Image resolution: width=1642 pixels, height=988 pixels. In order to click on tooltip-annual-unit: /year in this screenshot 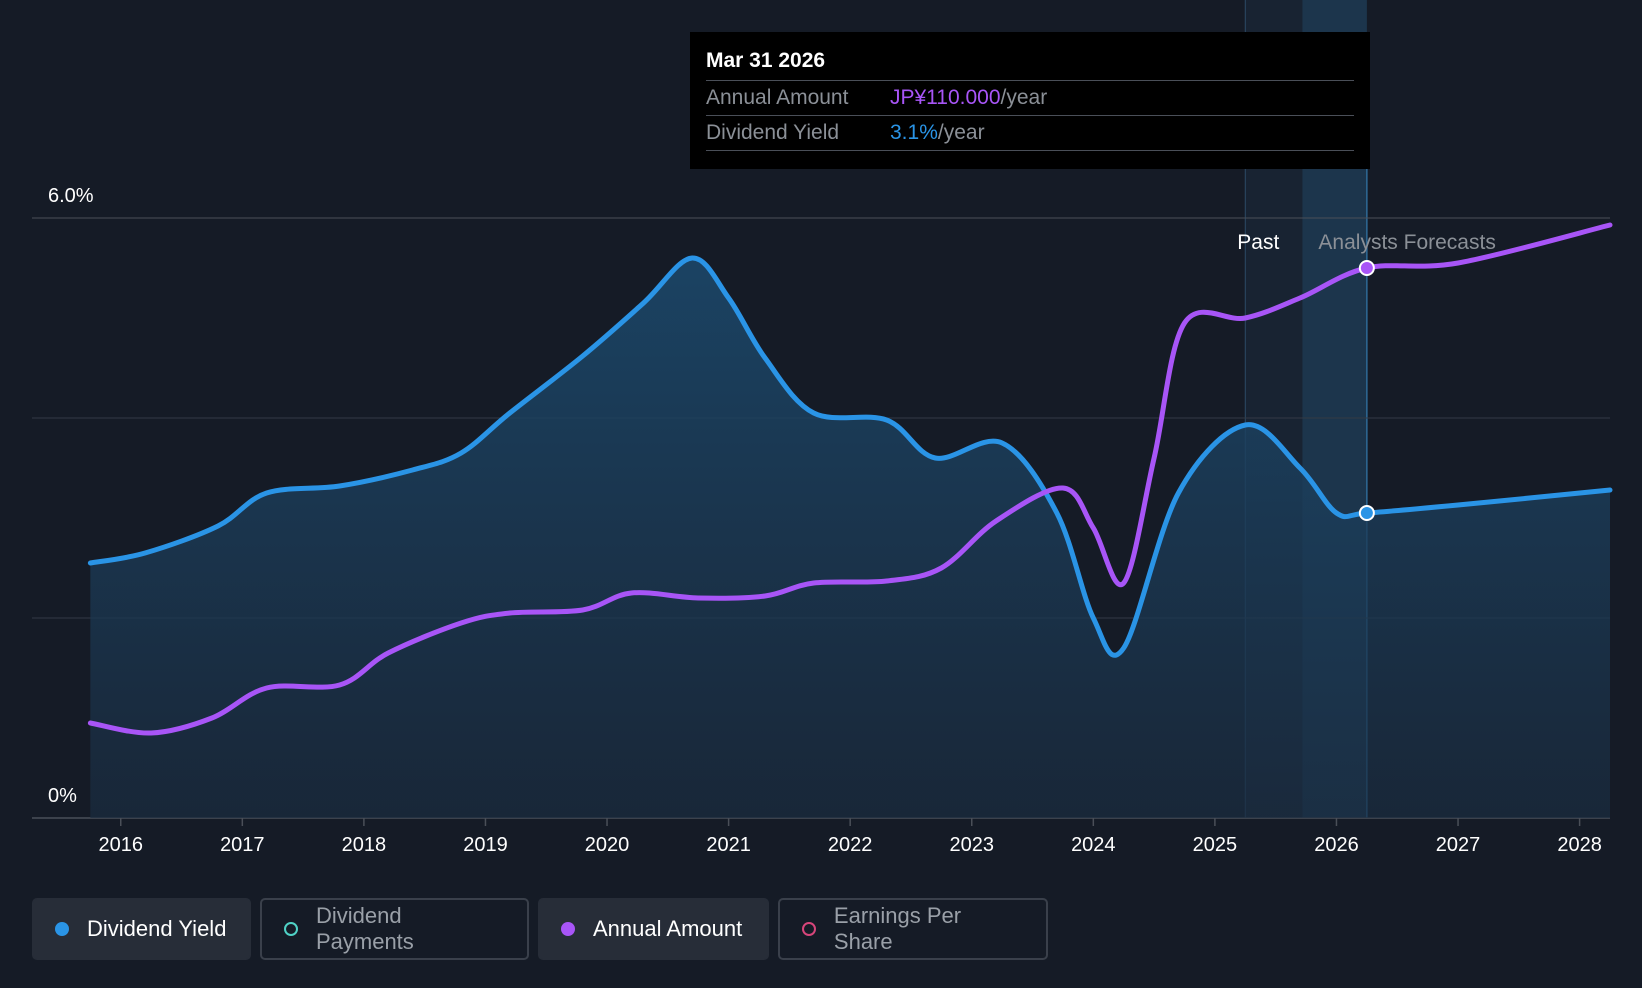, I will do `click(1024, 97)`.